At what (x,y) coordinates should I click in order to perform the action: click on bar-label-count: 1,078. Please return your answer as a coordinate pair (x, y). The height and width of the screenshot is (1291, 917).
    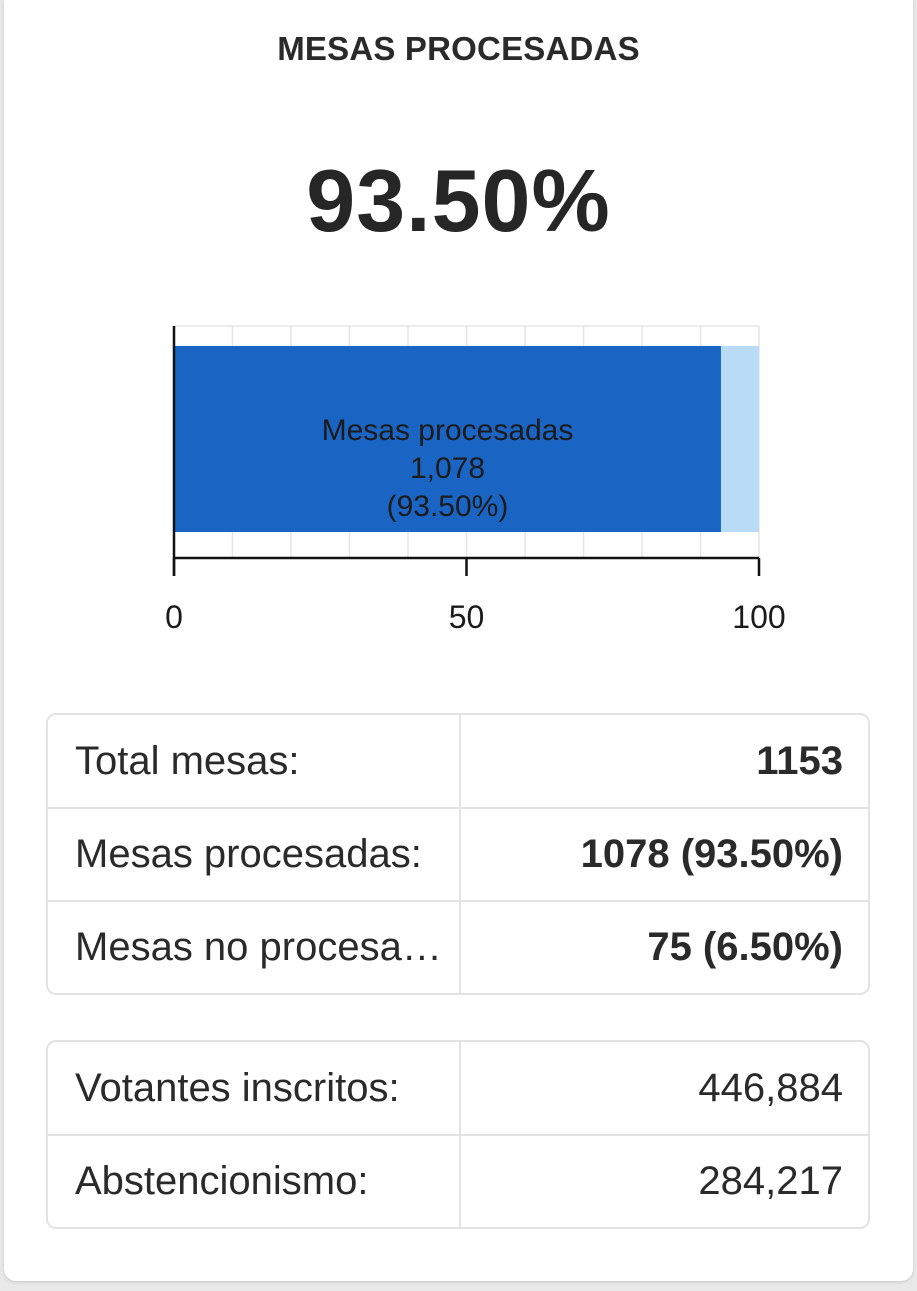
    Looking at the image, I should click on (447, 468).